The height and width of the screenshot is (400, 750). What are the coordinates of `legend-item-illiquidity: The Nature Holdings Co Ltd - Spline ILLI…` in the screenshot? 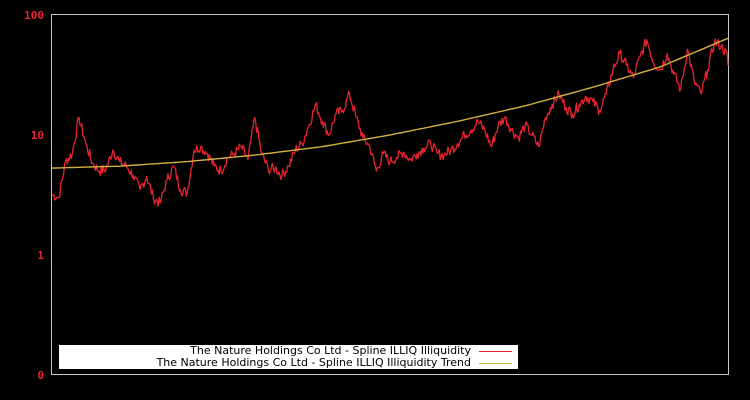 It's located at (351, 351).